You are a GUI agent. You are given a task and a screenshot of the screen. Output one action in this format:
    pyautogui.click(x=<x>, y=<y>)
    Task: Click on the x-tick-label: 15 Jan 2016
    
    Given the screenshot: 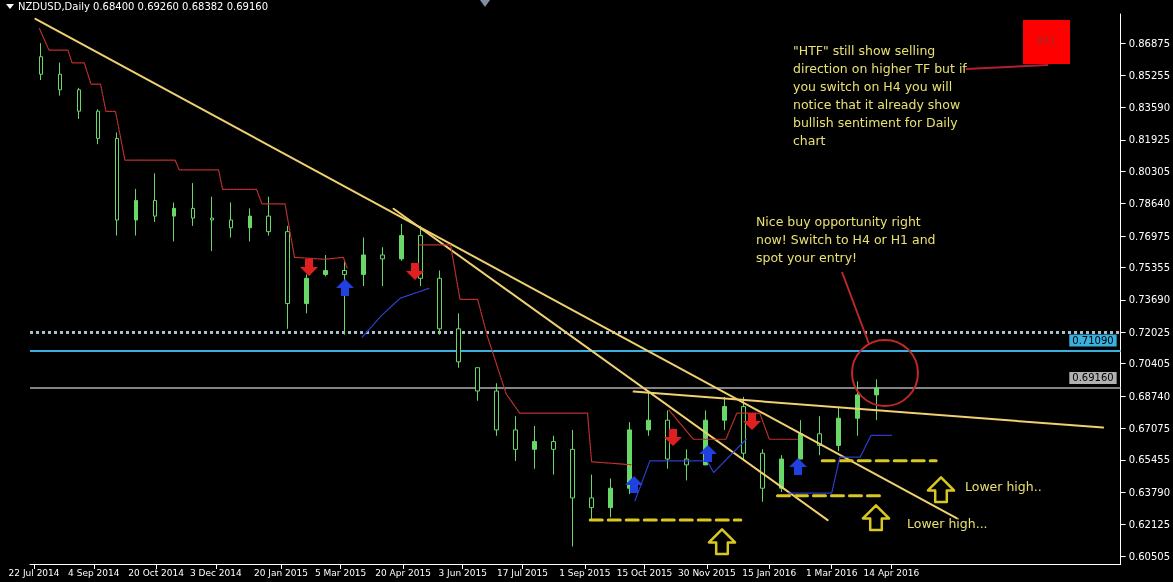 What is the action you would take?
    pyautogui.click(x=769, y=572)
    